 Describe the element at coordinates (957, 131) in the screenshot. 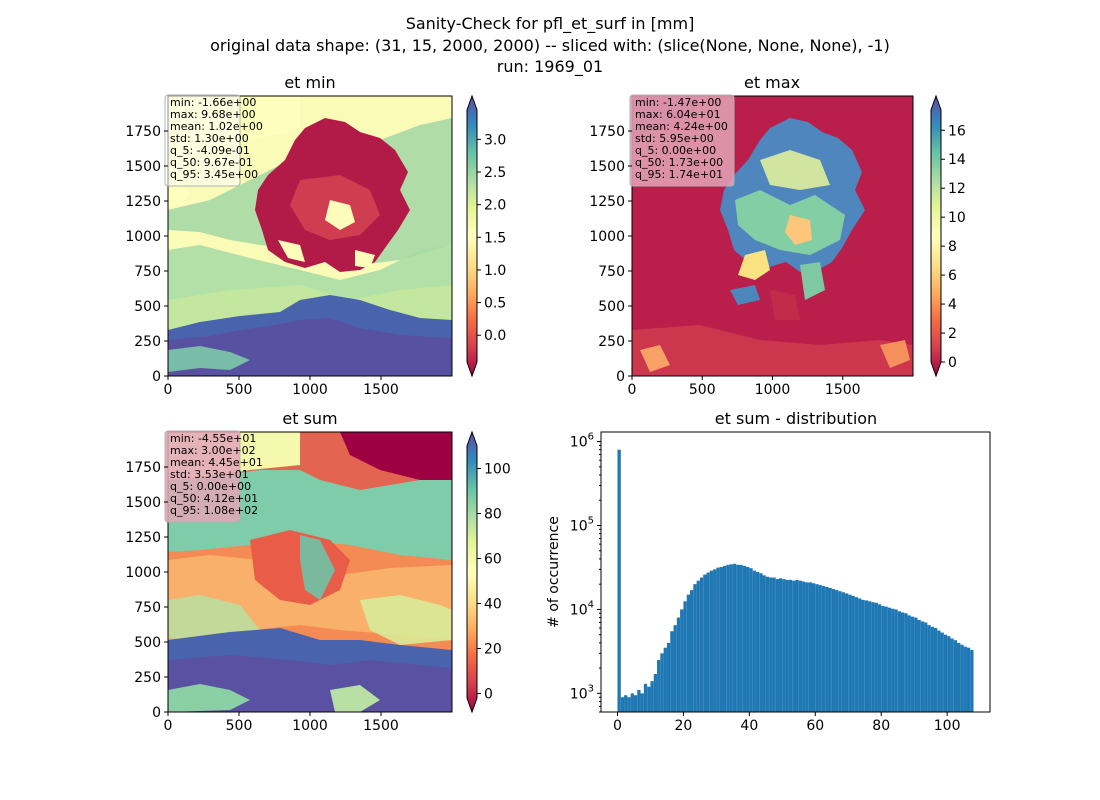

I see `colorbar-tick-label: 16` at that location.